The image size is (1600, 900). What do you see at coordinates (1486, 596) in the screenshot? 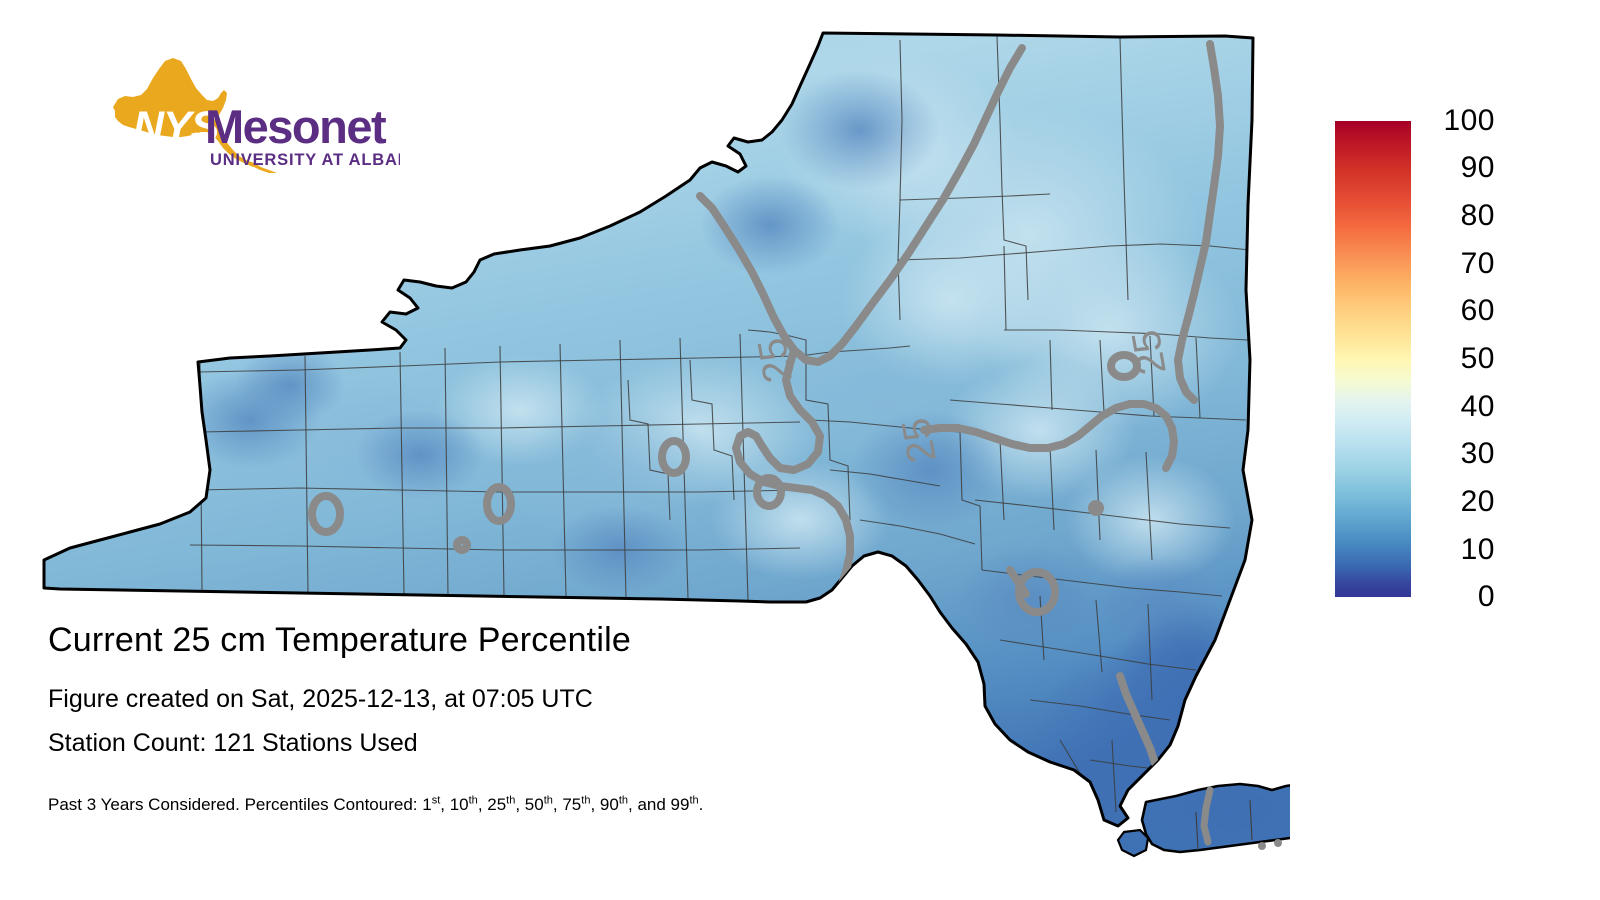
I see `colorbar-tick-0: 0` at bounding box center [1486, 596].